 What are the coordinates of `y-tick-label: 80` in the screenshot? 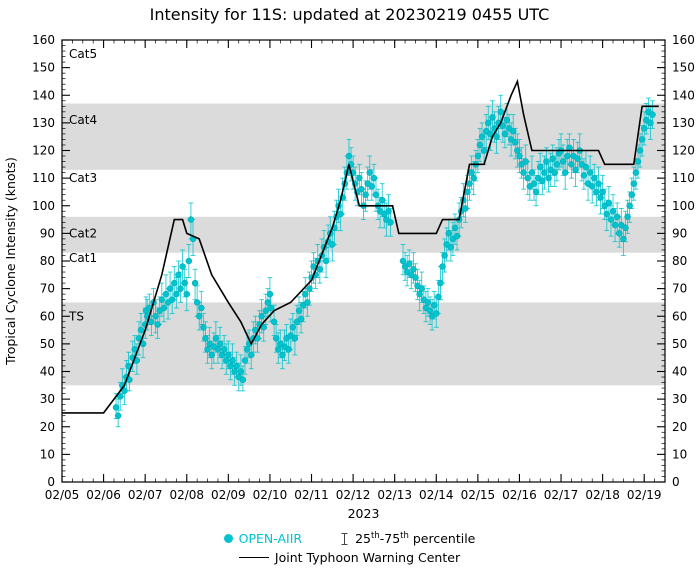 It's located at (47, 261).